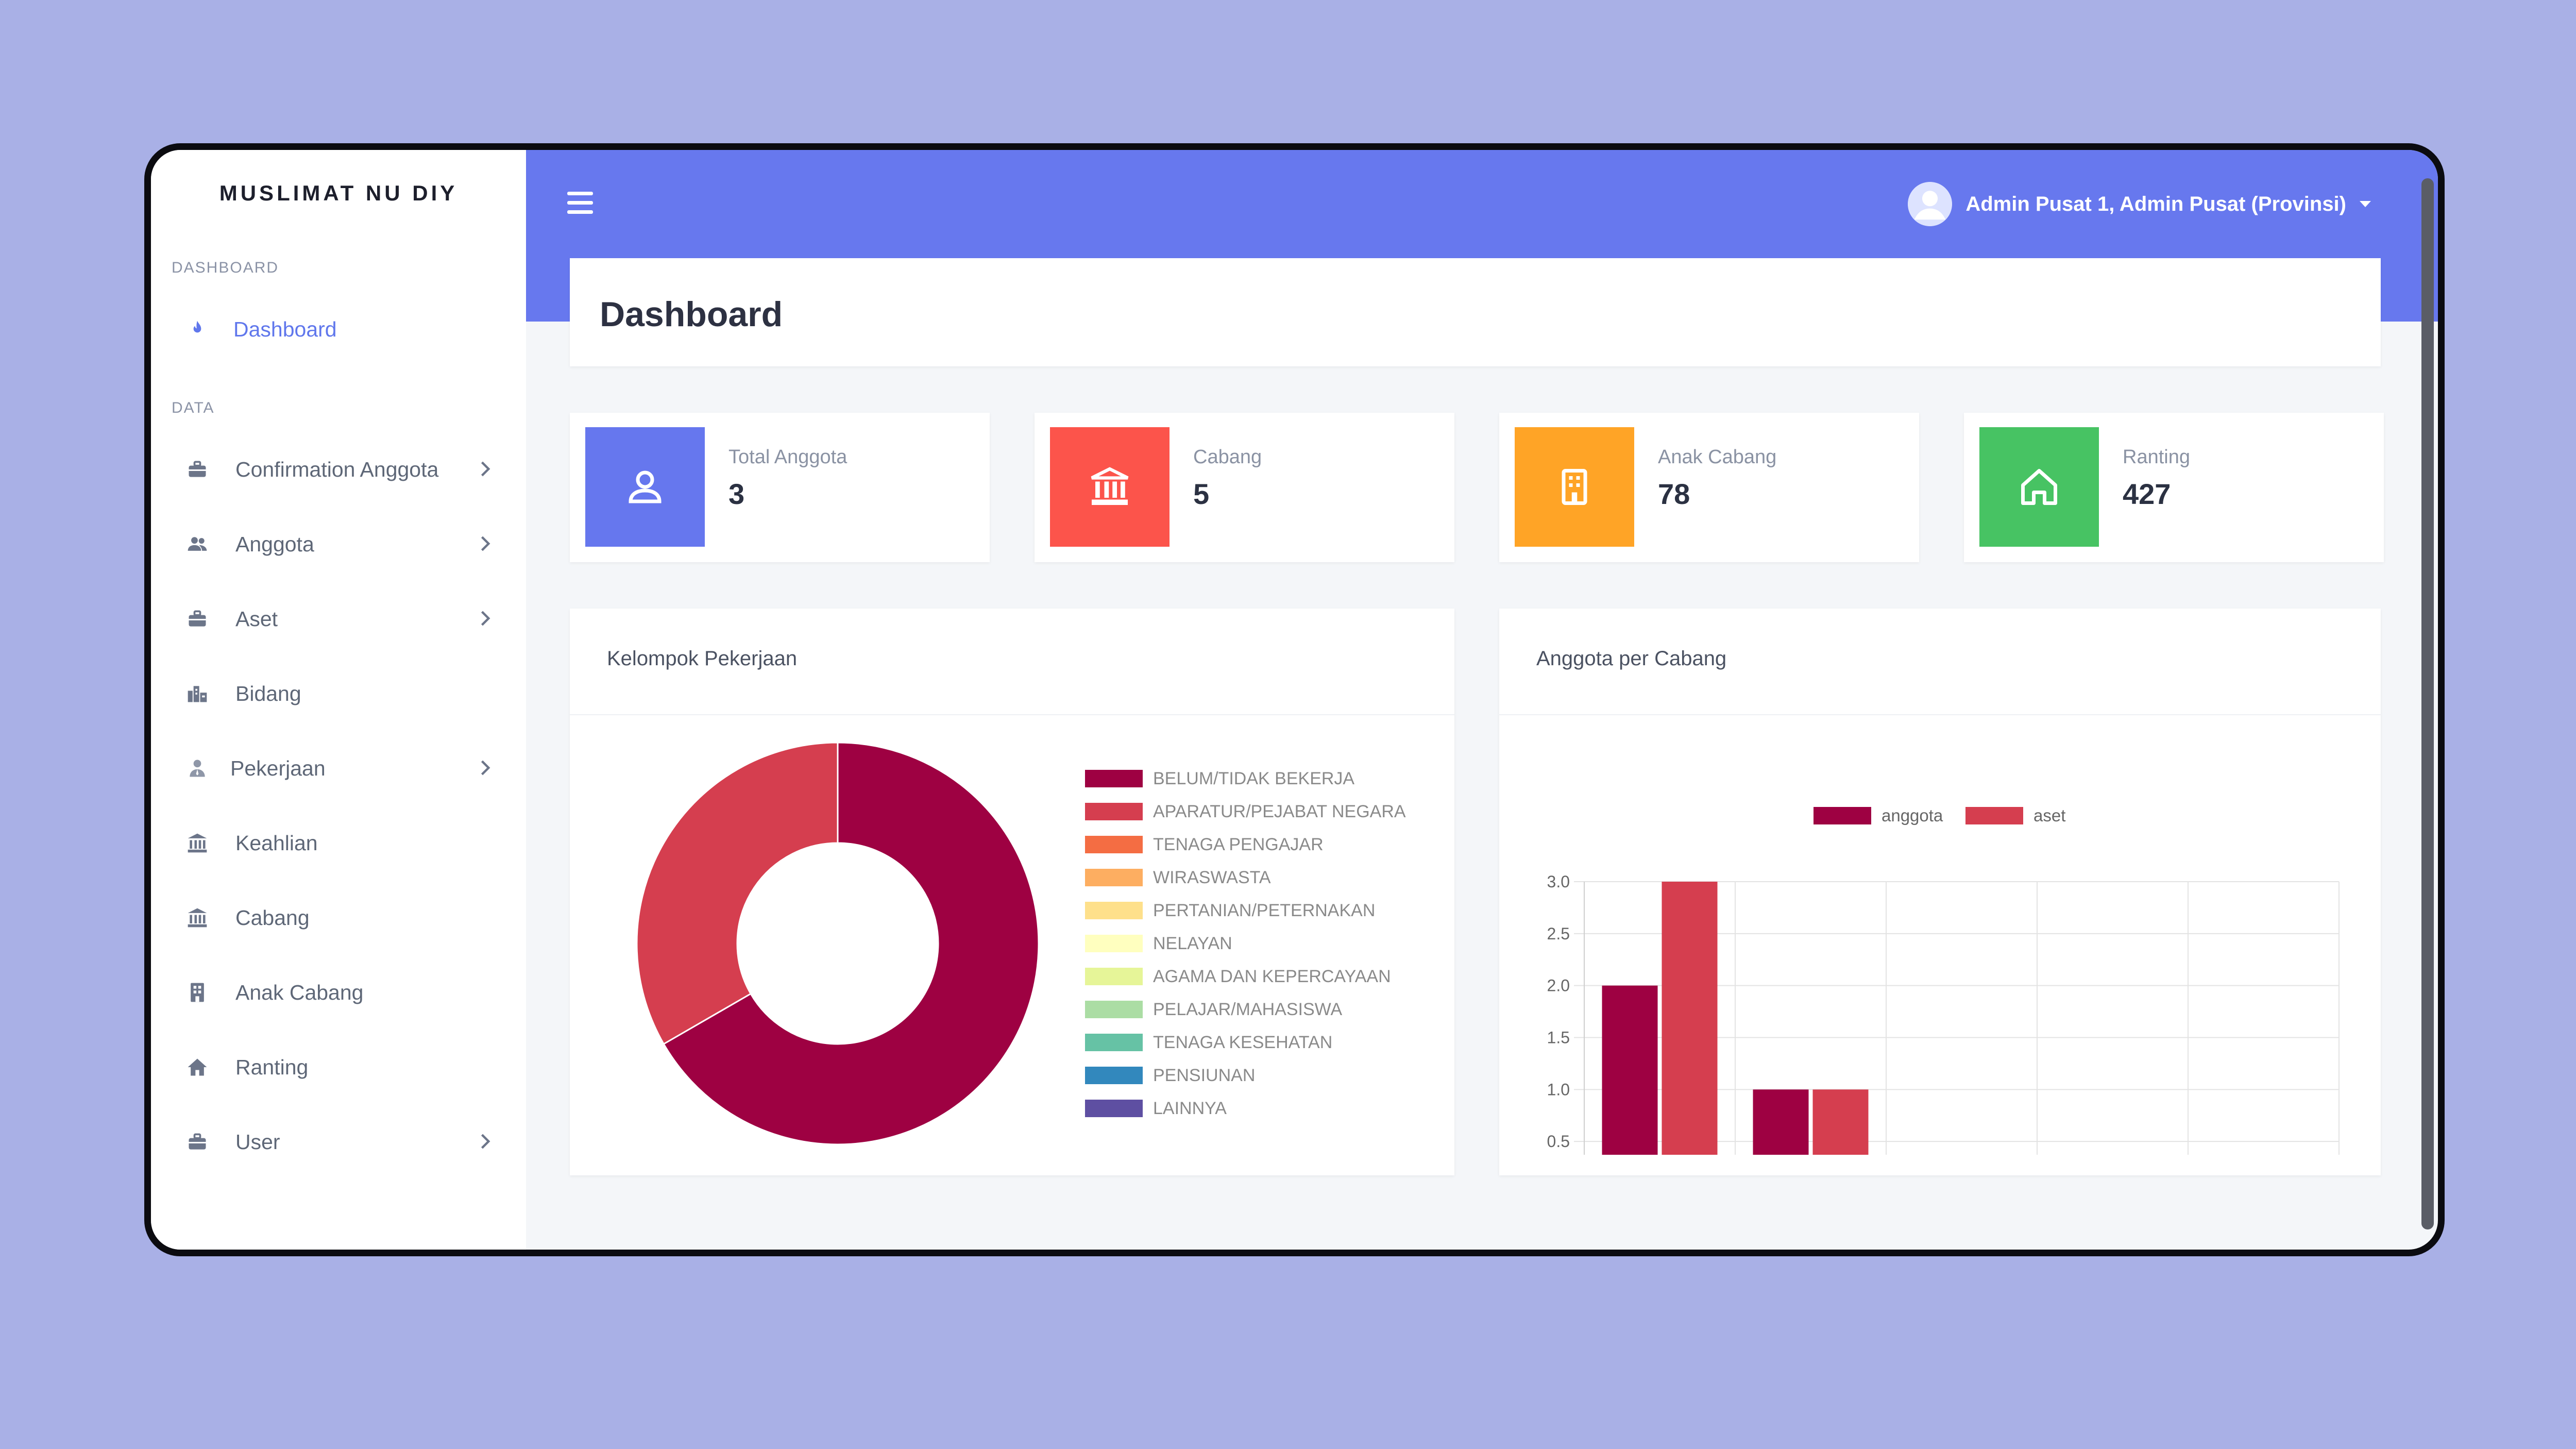 Image resolution: width=2576 pixels, height=1449 pixels. Describe the element at coordinates (1204, 1075) in the screenshot. I see `legend-label: PENSIUNAN` at that location.